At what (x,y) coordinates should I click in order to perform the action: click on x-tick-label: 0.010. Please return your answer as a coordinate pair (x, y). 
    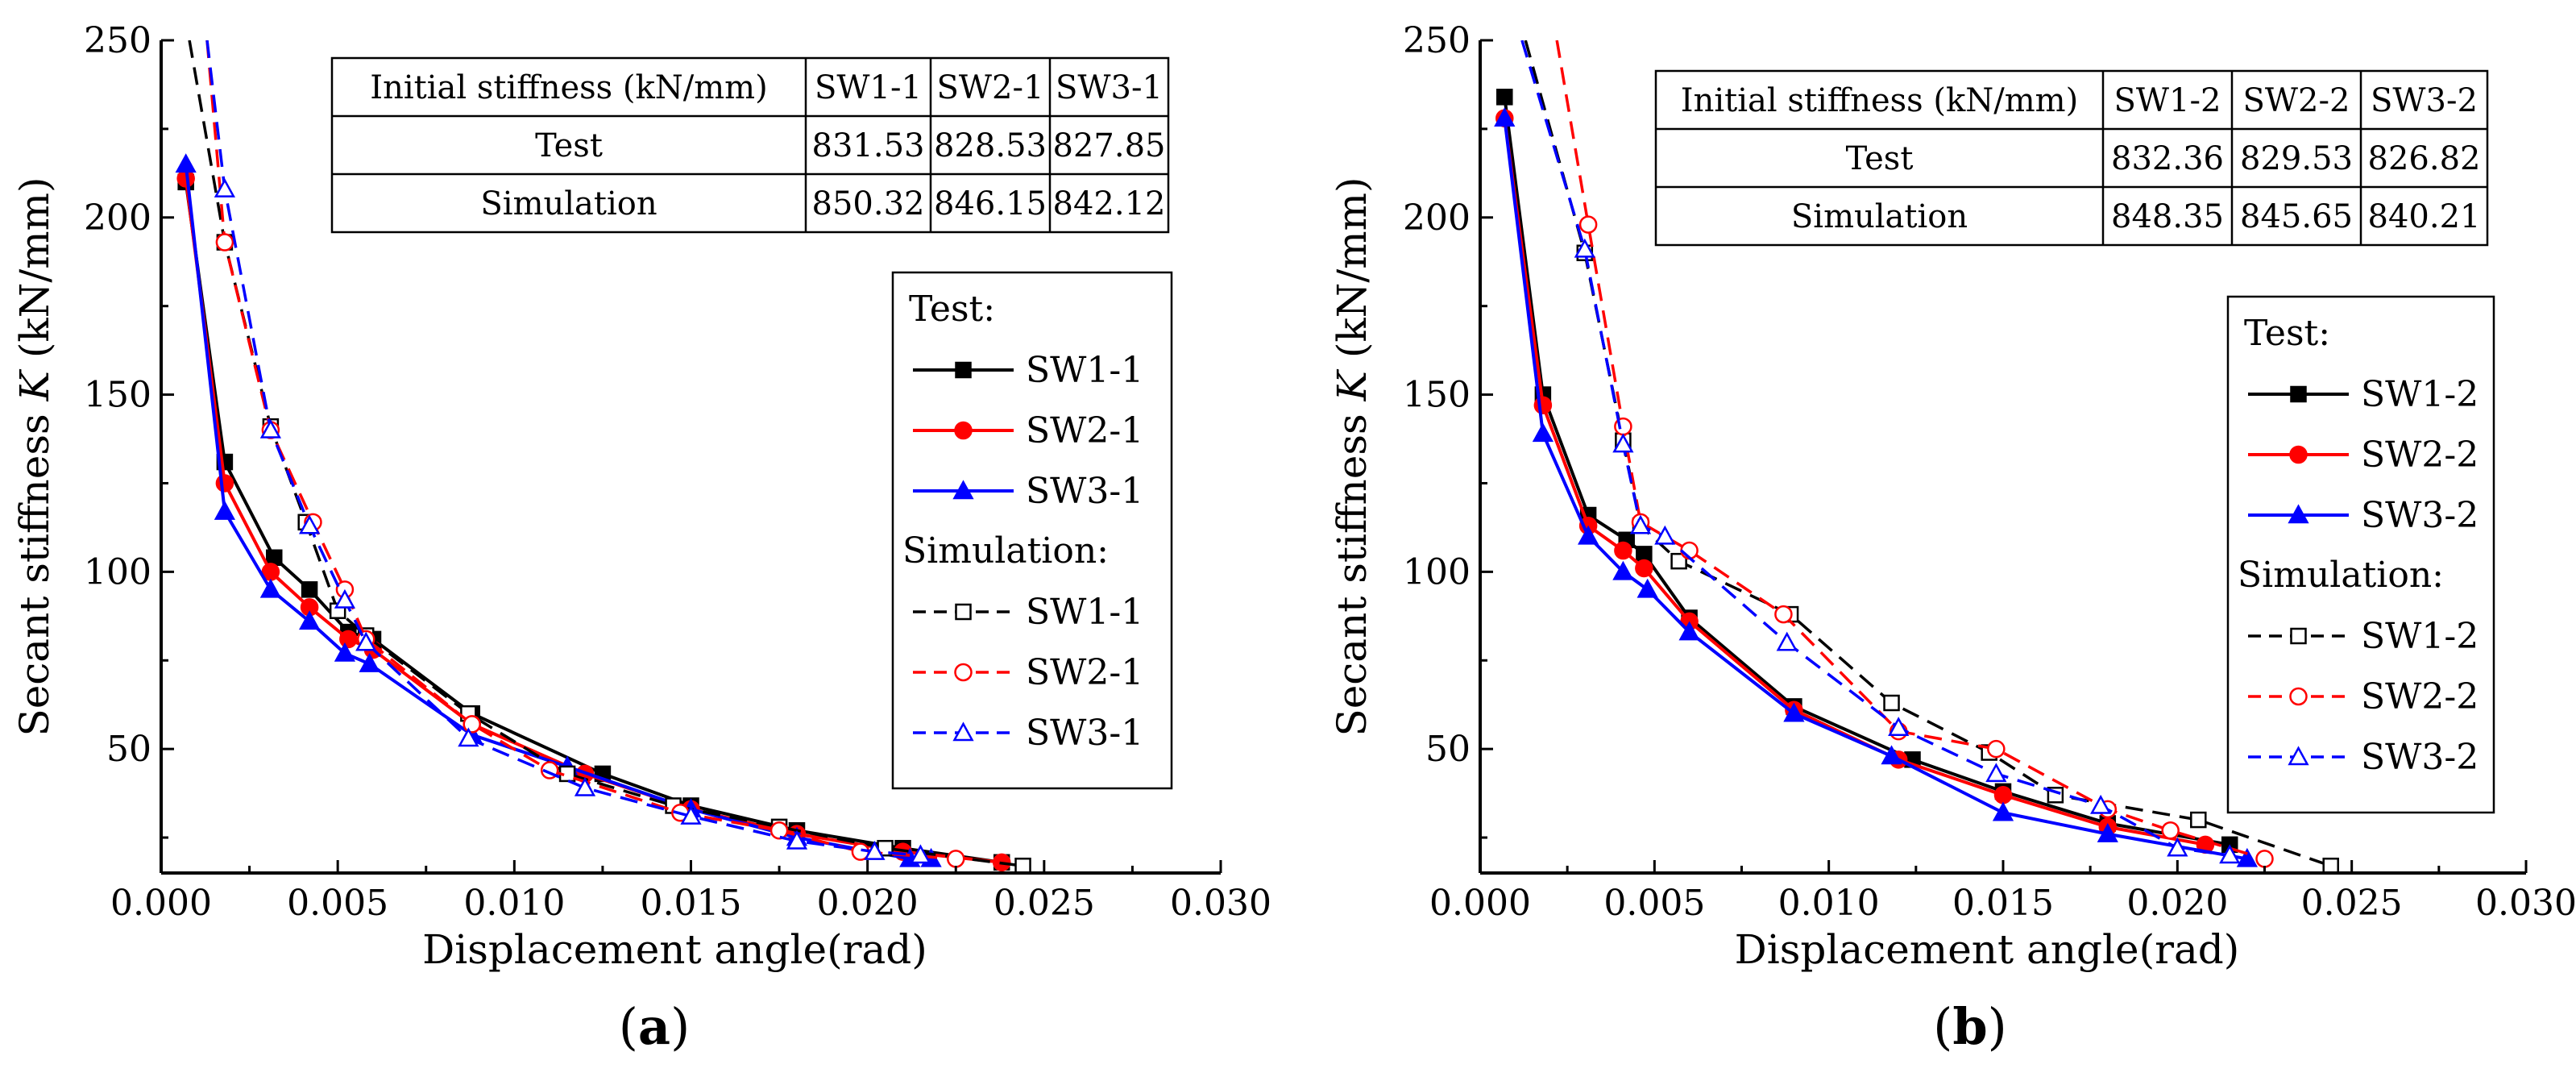
    Looking at the image, I should click on (514, 903).